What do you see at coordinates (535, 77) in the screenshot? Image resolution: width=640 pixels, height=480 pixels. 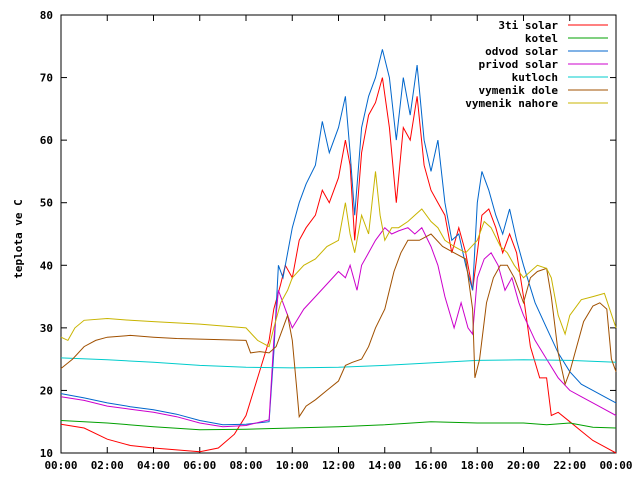 I see `legend-label: kutloch` at bounding box center [535, 77].